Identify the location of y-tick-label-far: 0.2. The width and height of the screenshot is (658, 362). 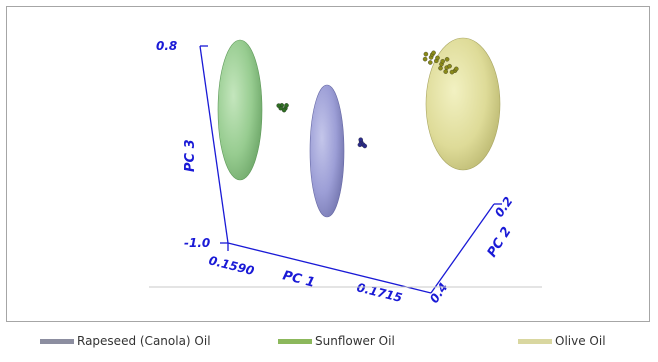
(504, 206).